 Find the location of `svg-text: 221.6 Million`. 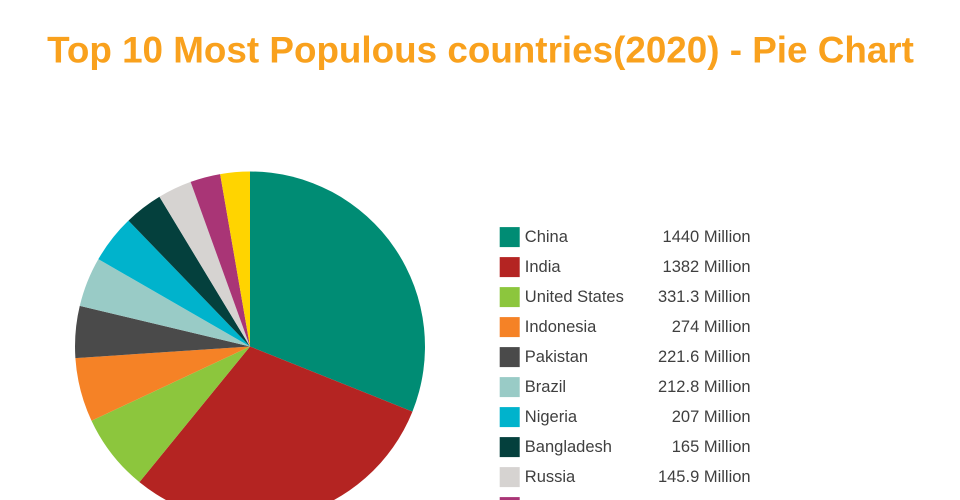

svg-text: 221.6 Million is located at coordinates (704, 357).